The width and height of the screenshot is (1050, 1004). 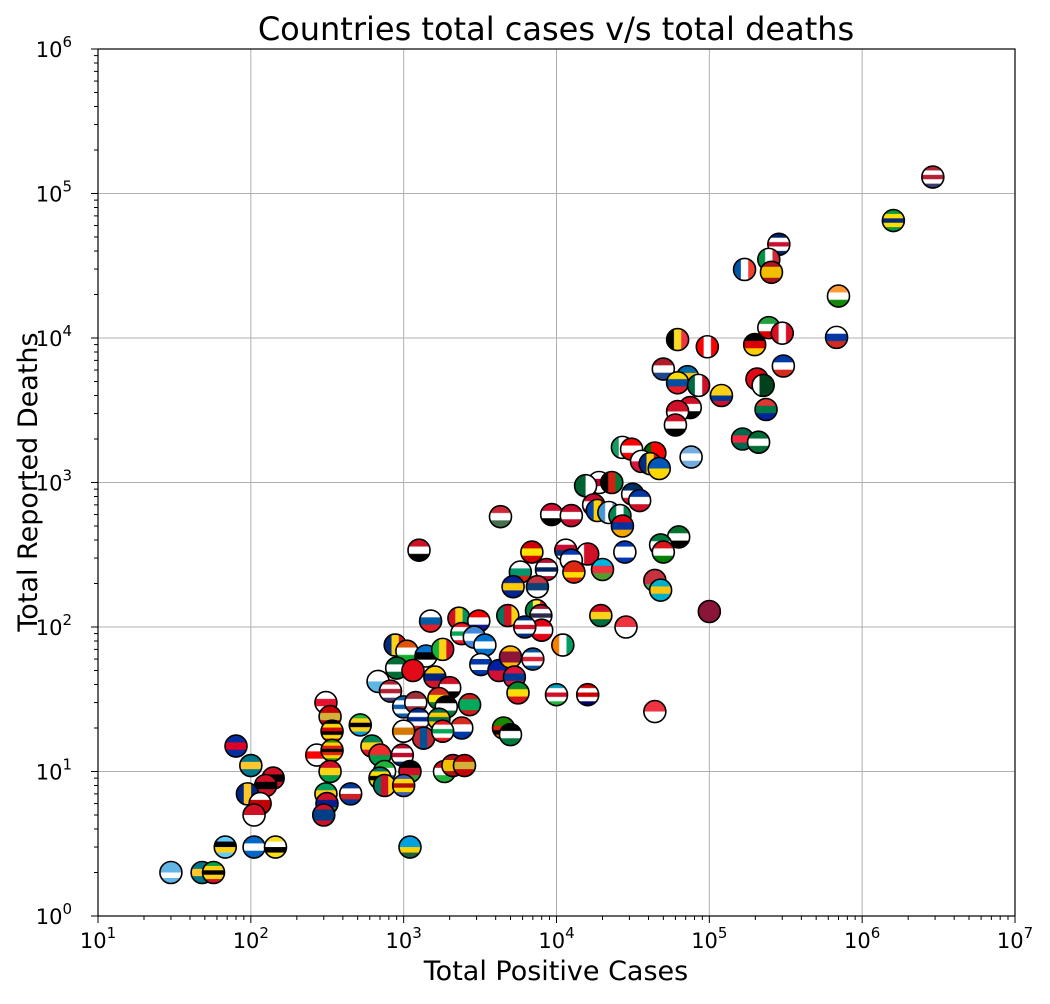 What do you see at coordinates (698, 385) in the screenshot?
I see `data-point-mexico` at bounding box center [698, 385].